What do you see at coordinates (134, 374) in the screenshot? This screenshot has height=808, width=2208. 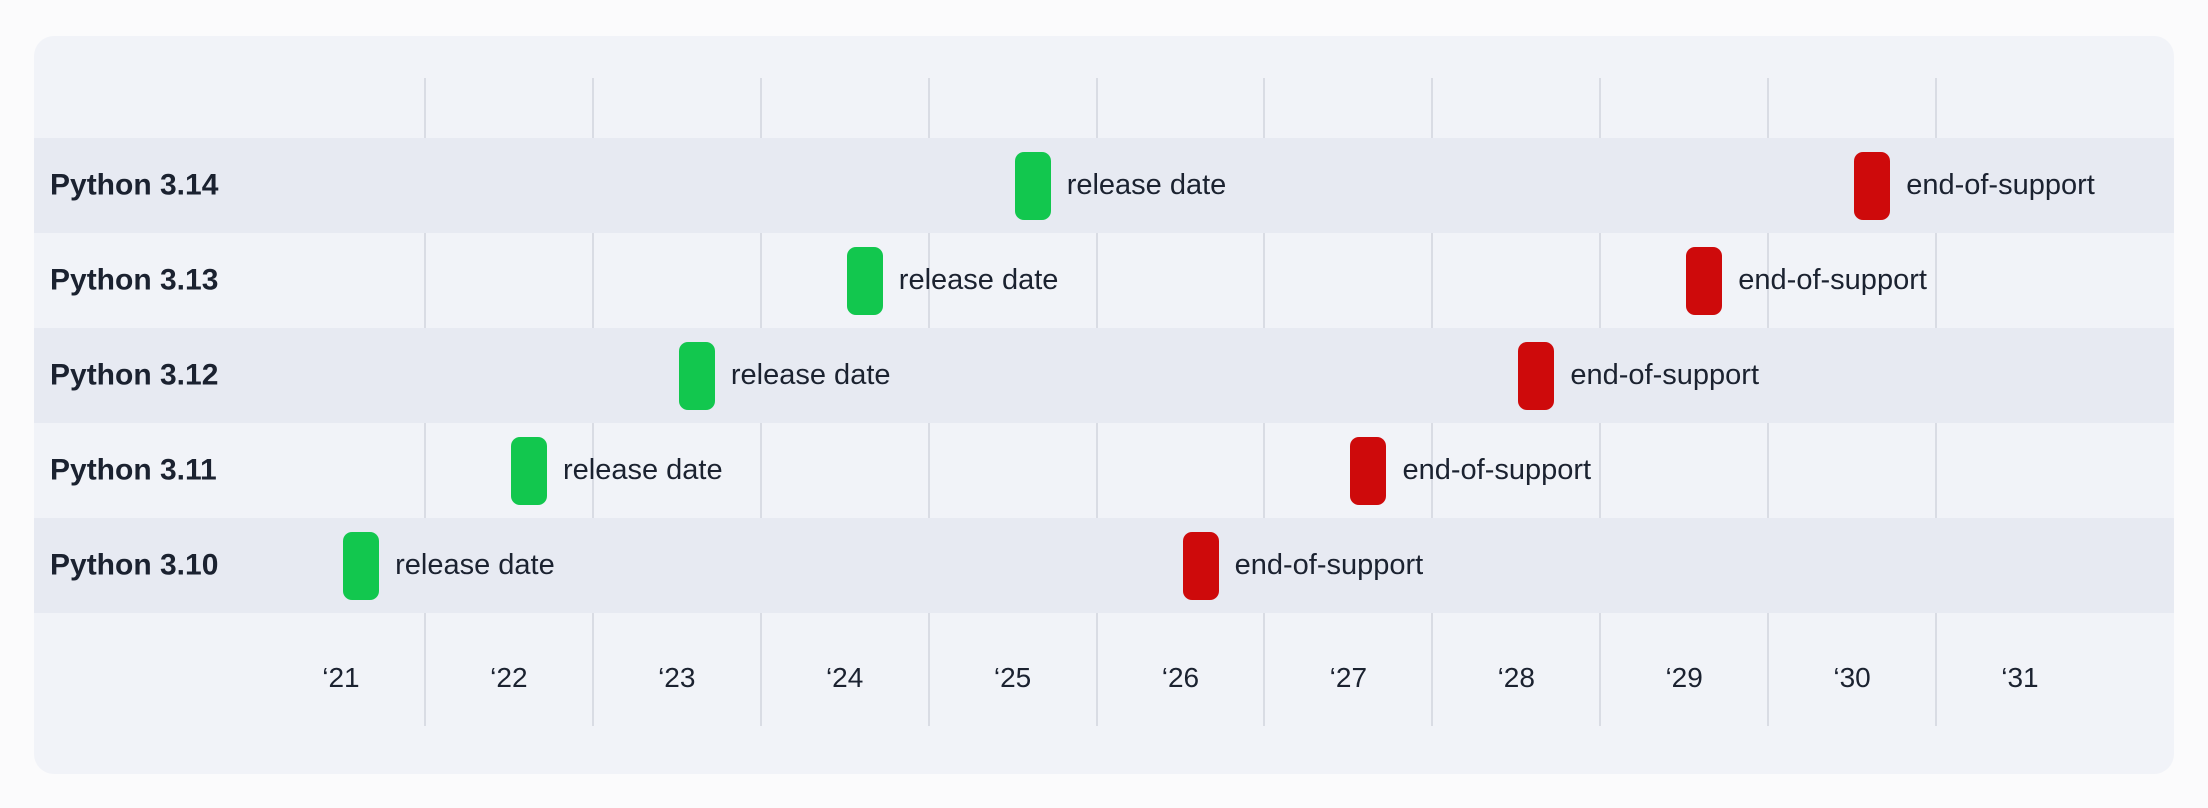 I see `row-label-version: Python 3.12` at bounding box center [134, 374].